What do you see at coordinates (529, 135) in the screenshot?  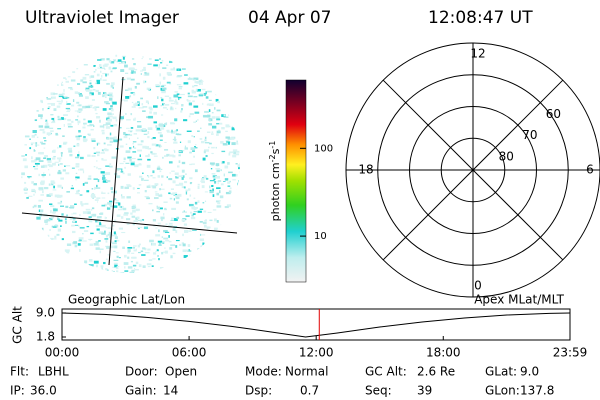 I see `lat-label: 70` at bounding box center [529, 135].